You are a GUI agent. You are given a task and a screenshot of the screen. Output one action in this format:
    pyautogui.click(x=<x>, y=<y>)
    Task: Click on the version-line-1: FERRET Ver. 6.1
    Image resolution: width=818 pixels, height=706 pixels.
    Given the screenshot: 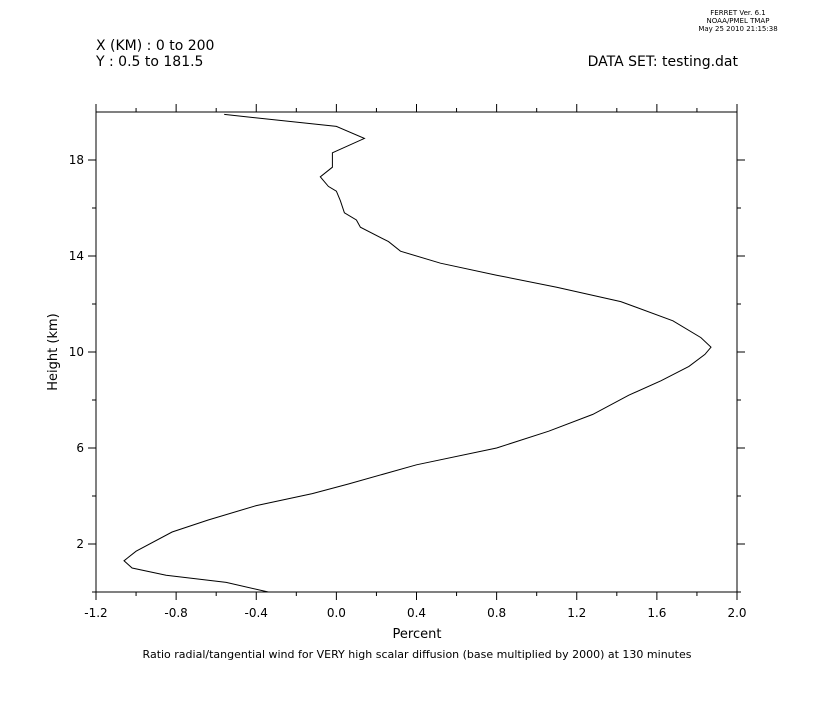 What is the action you would take?
    pyautogui.click(x=737, y=13)
    